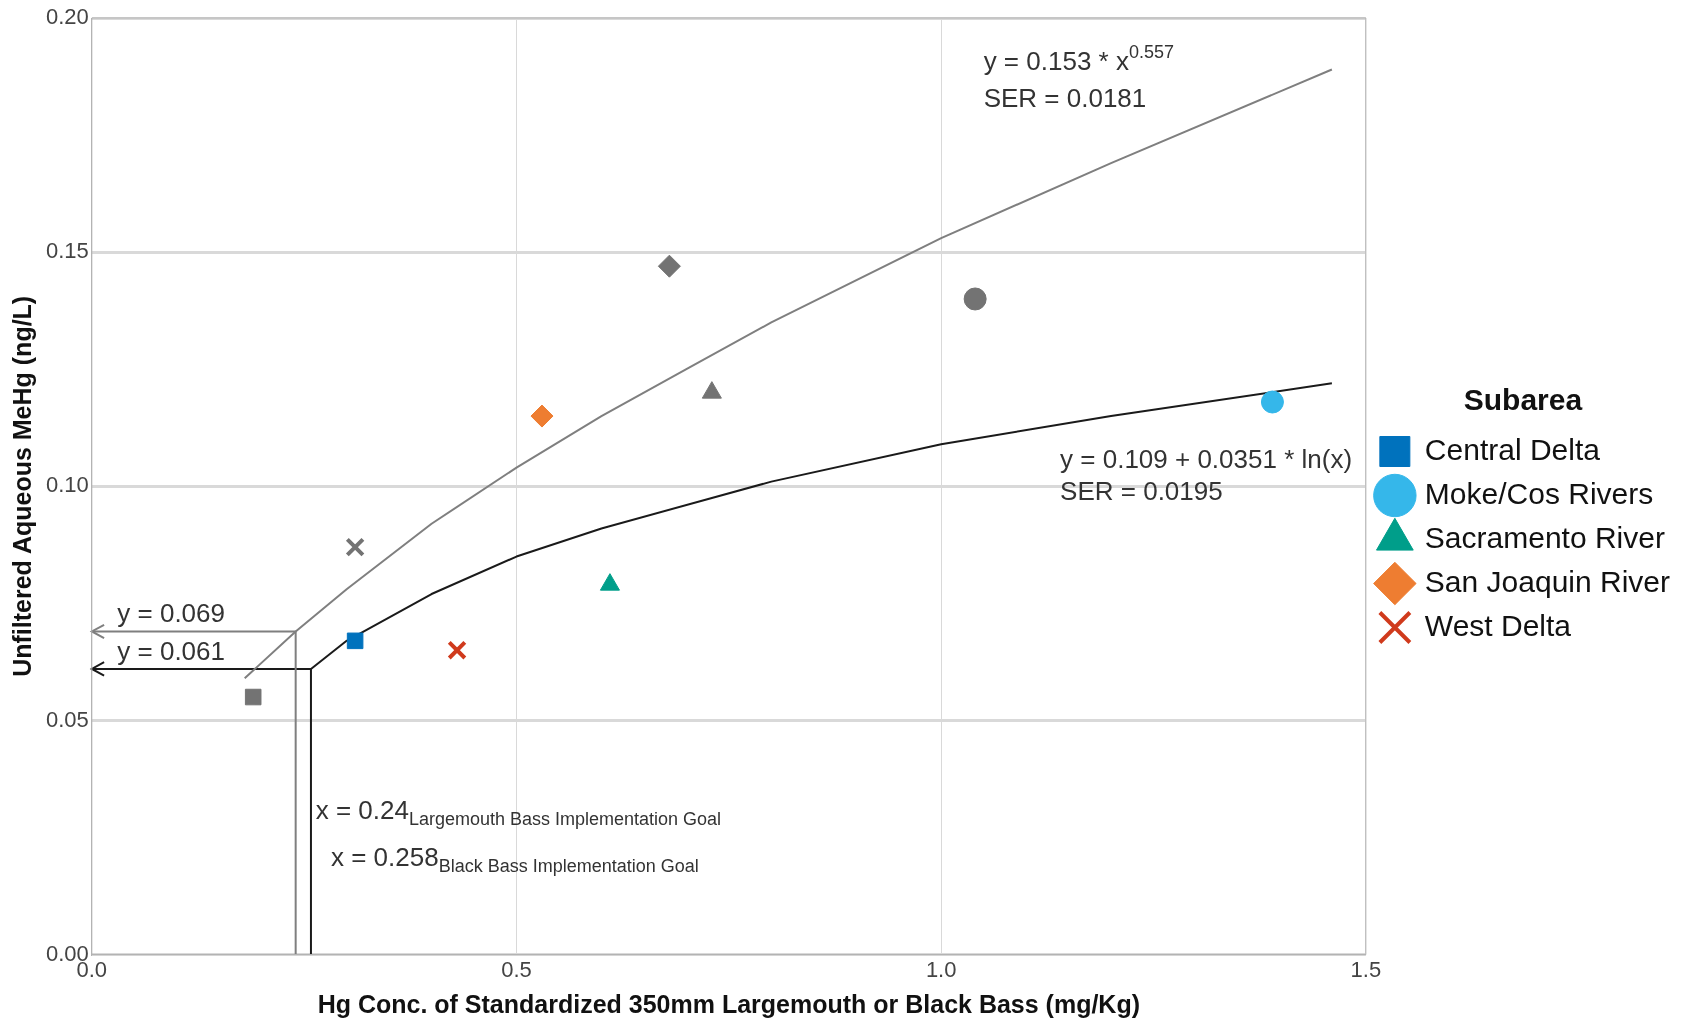 The image size is (1700, 1030). Describe the element at coordinates (516, 969) in the screenshot. I see `x-tick-label: 0.5` at that location.